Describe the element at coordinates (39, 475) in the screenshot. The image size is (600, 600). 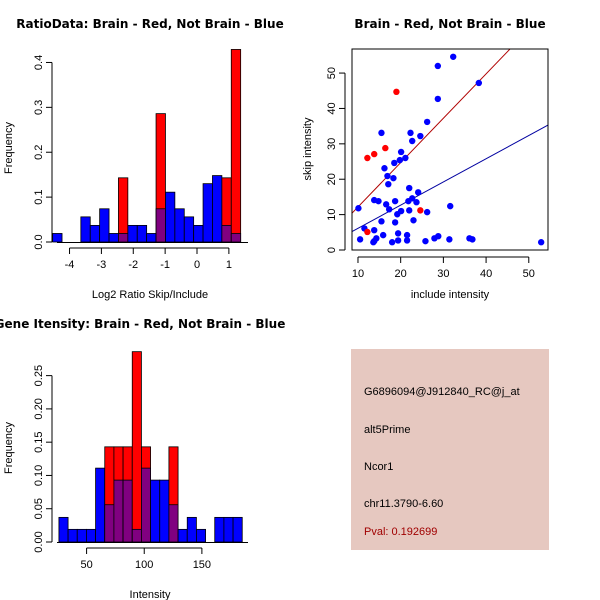
I see `y-tick-label: 0.10` at that location.